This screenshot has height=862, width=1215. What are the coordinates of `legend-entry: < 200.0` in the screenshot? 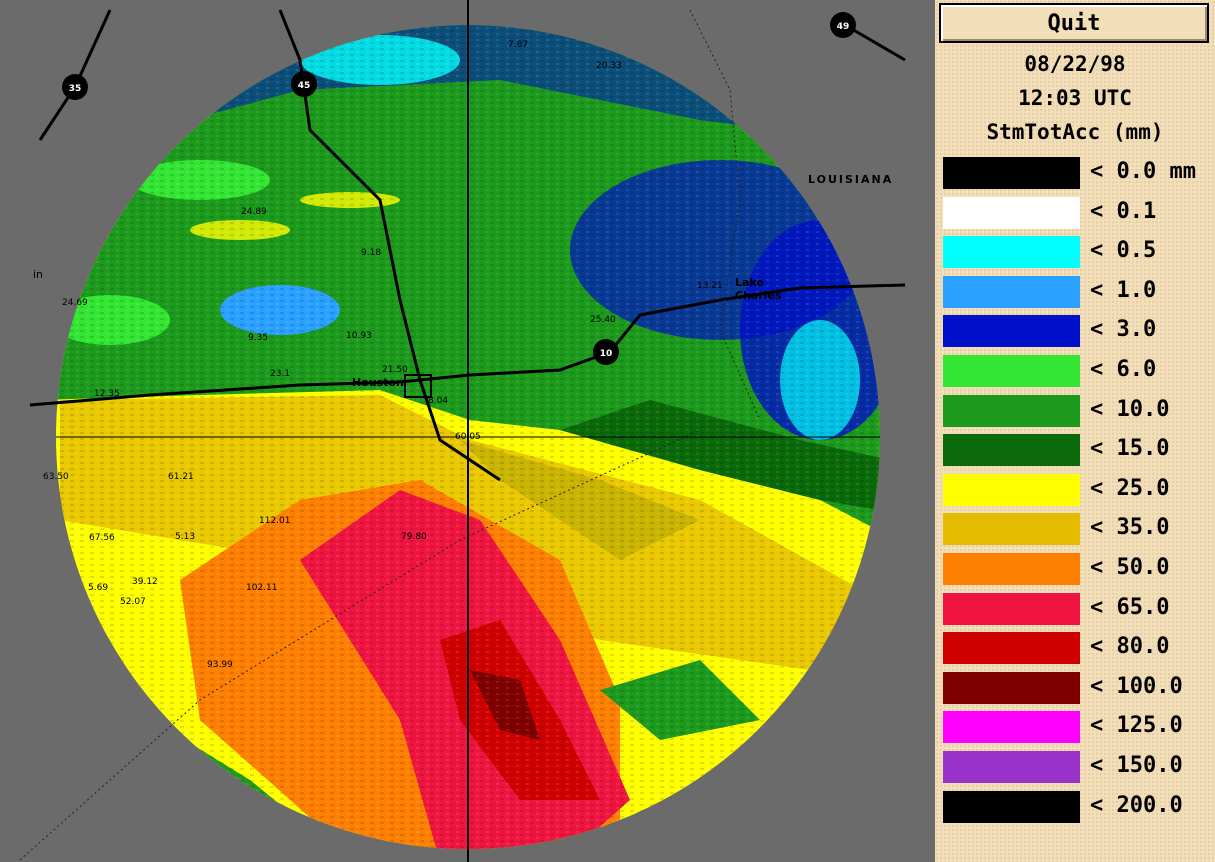 It's located at (1079, 806).